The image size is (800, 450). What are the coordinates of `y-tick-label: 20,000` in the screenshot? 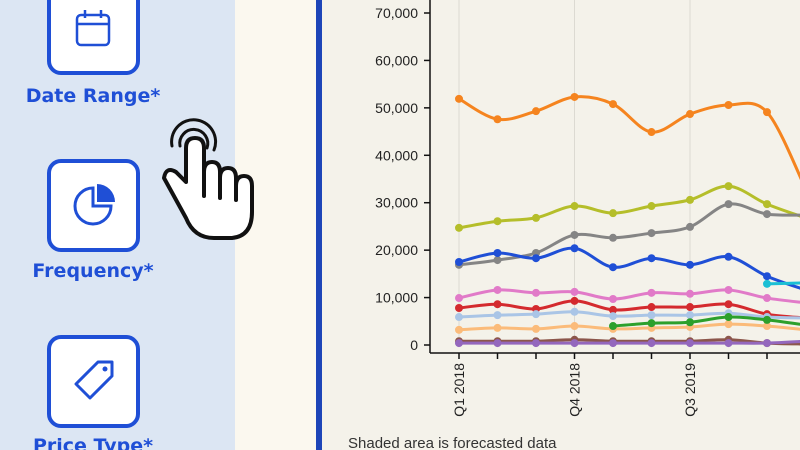 It's located at (396, 250).